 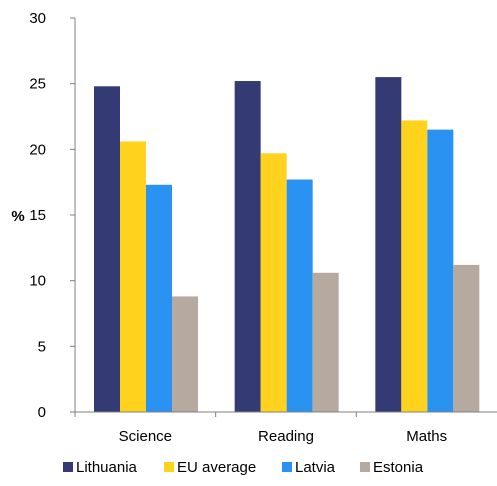 What do you see at coordinates (414, 266) in the screenshot?
I see `bar-eu-average-maths` at bounding box center [414, 266].